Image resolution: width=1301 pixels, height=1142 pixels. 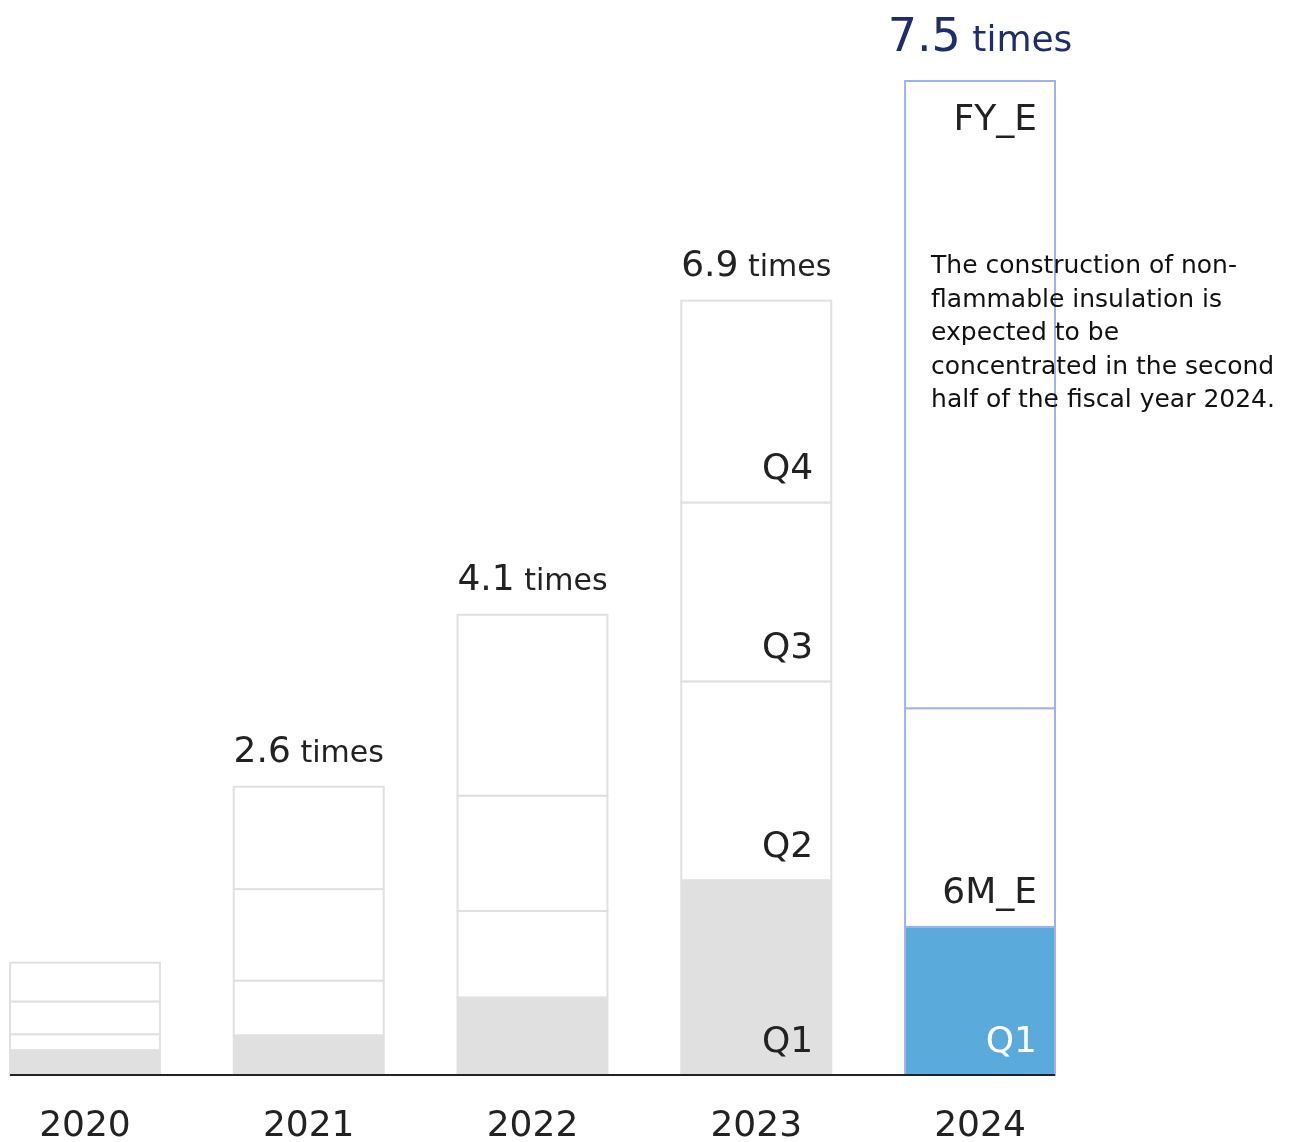 What do you see at coordinates (980, 35) in the screenshot?
I see `annotation: 7.5 times` at bounding box center [980, 35].